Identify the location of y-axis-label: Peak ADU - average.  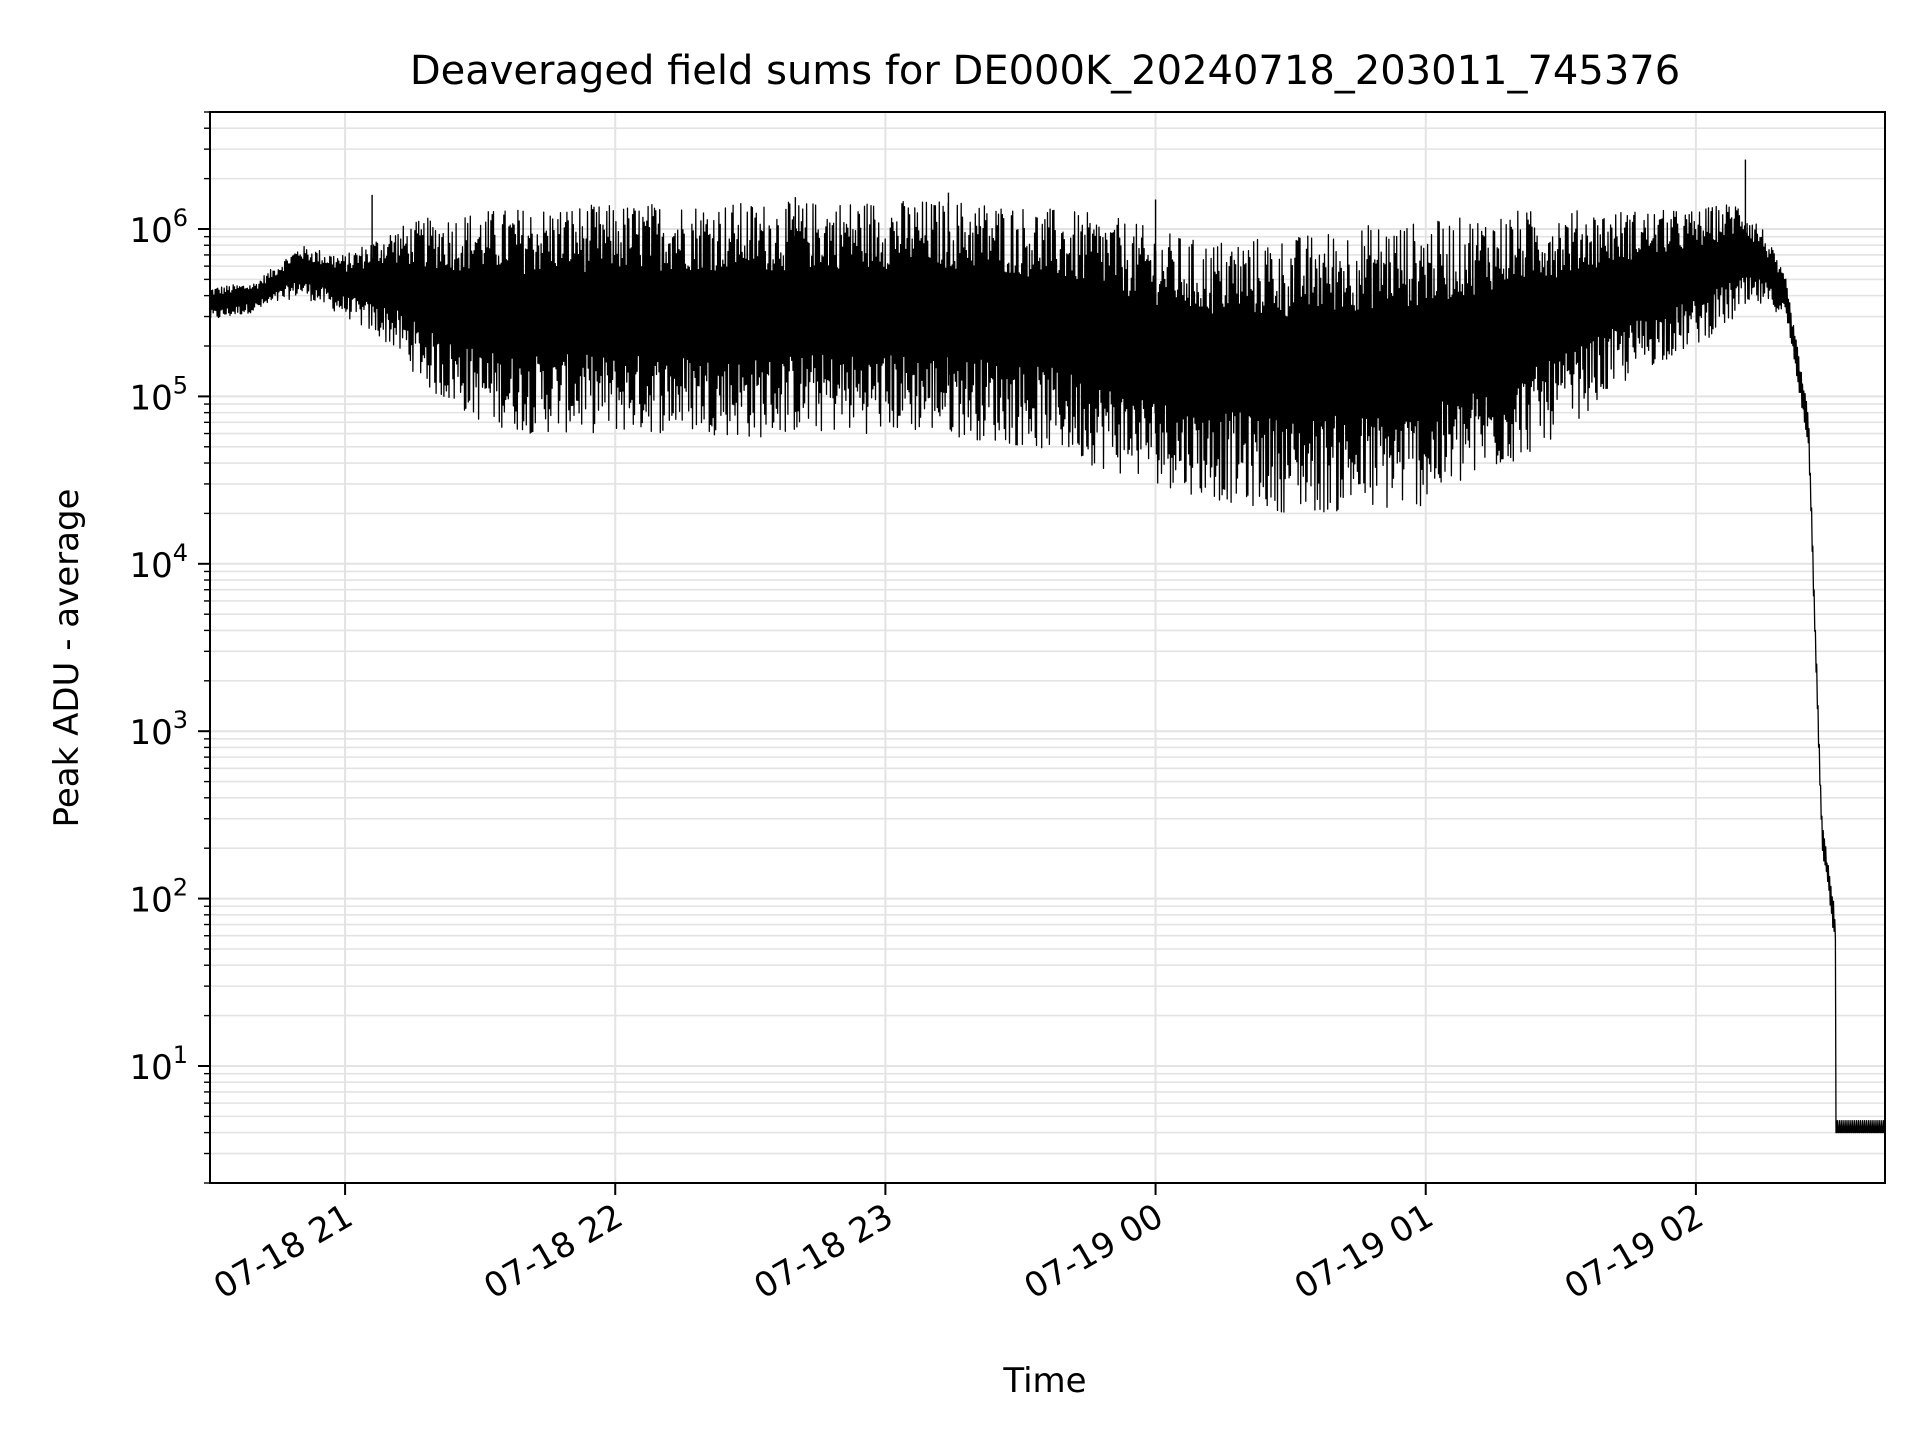
(67, 658).